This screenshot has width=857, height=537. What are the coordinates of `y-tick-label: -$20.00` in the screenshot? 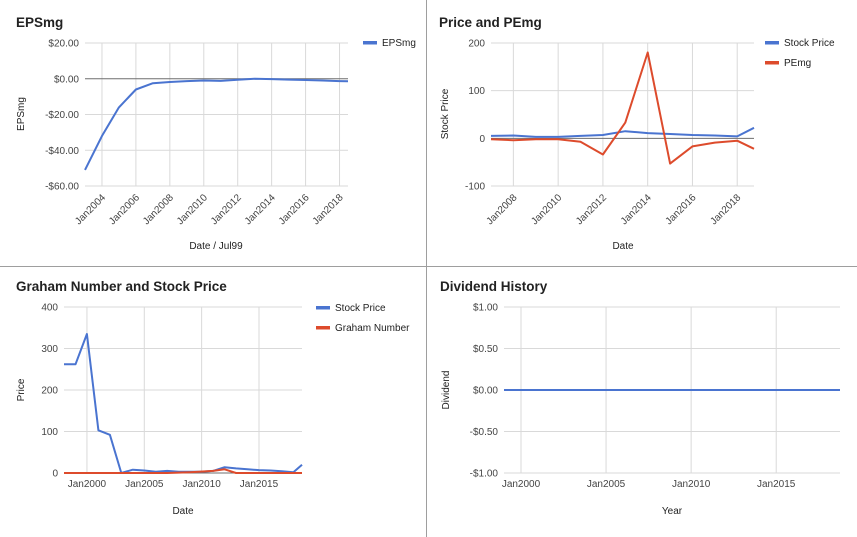 It's located at (62, 115).